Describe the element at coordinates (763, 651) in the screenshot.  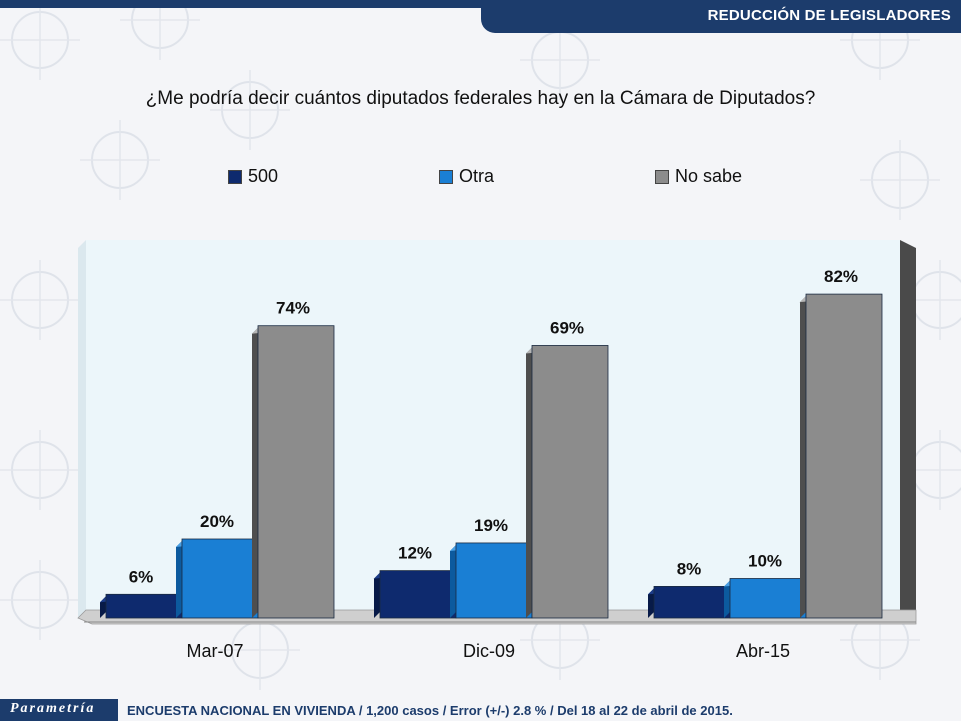
I see `x-tick-label-Abr-15: Abr-15` at that location.